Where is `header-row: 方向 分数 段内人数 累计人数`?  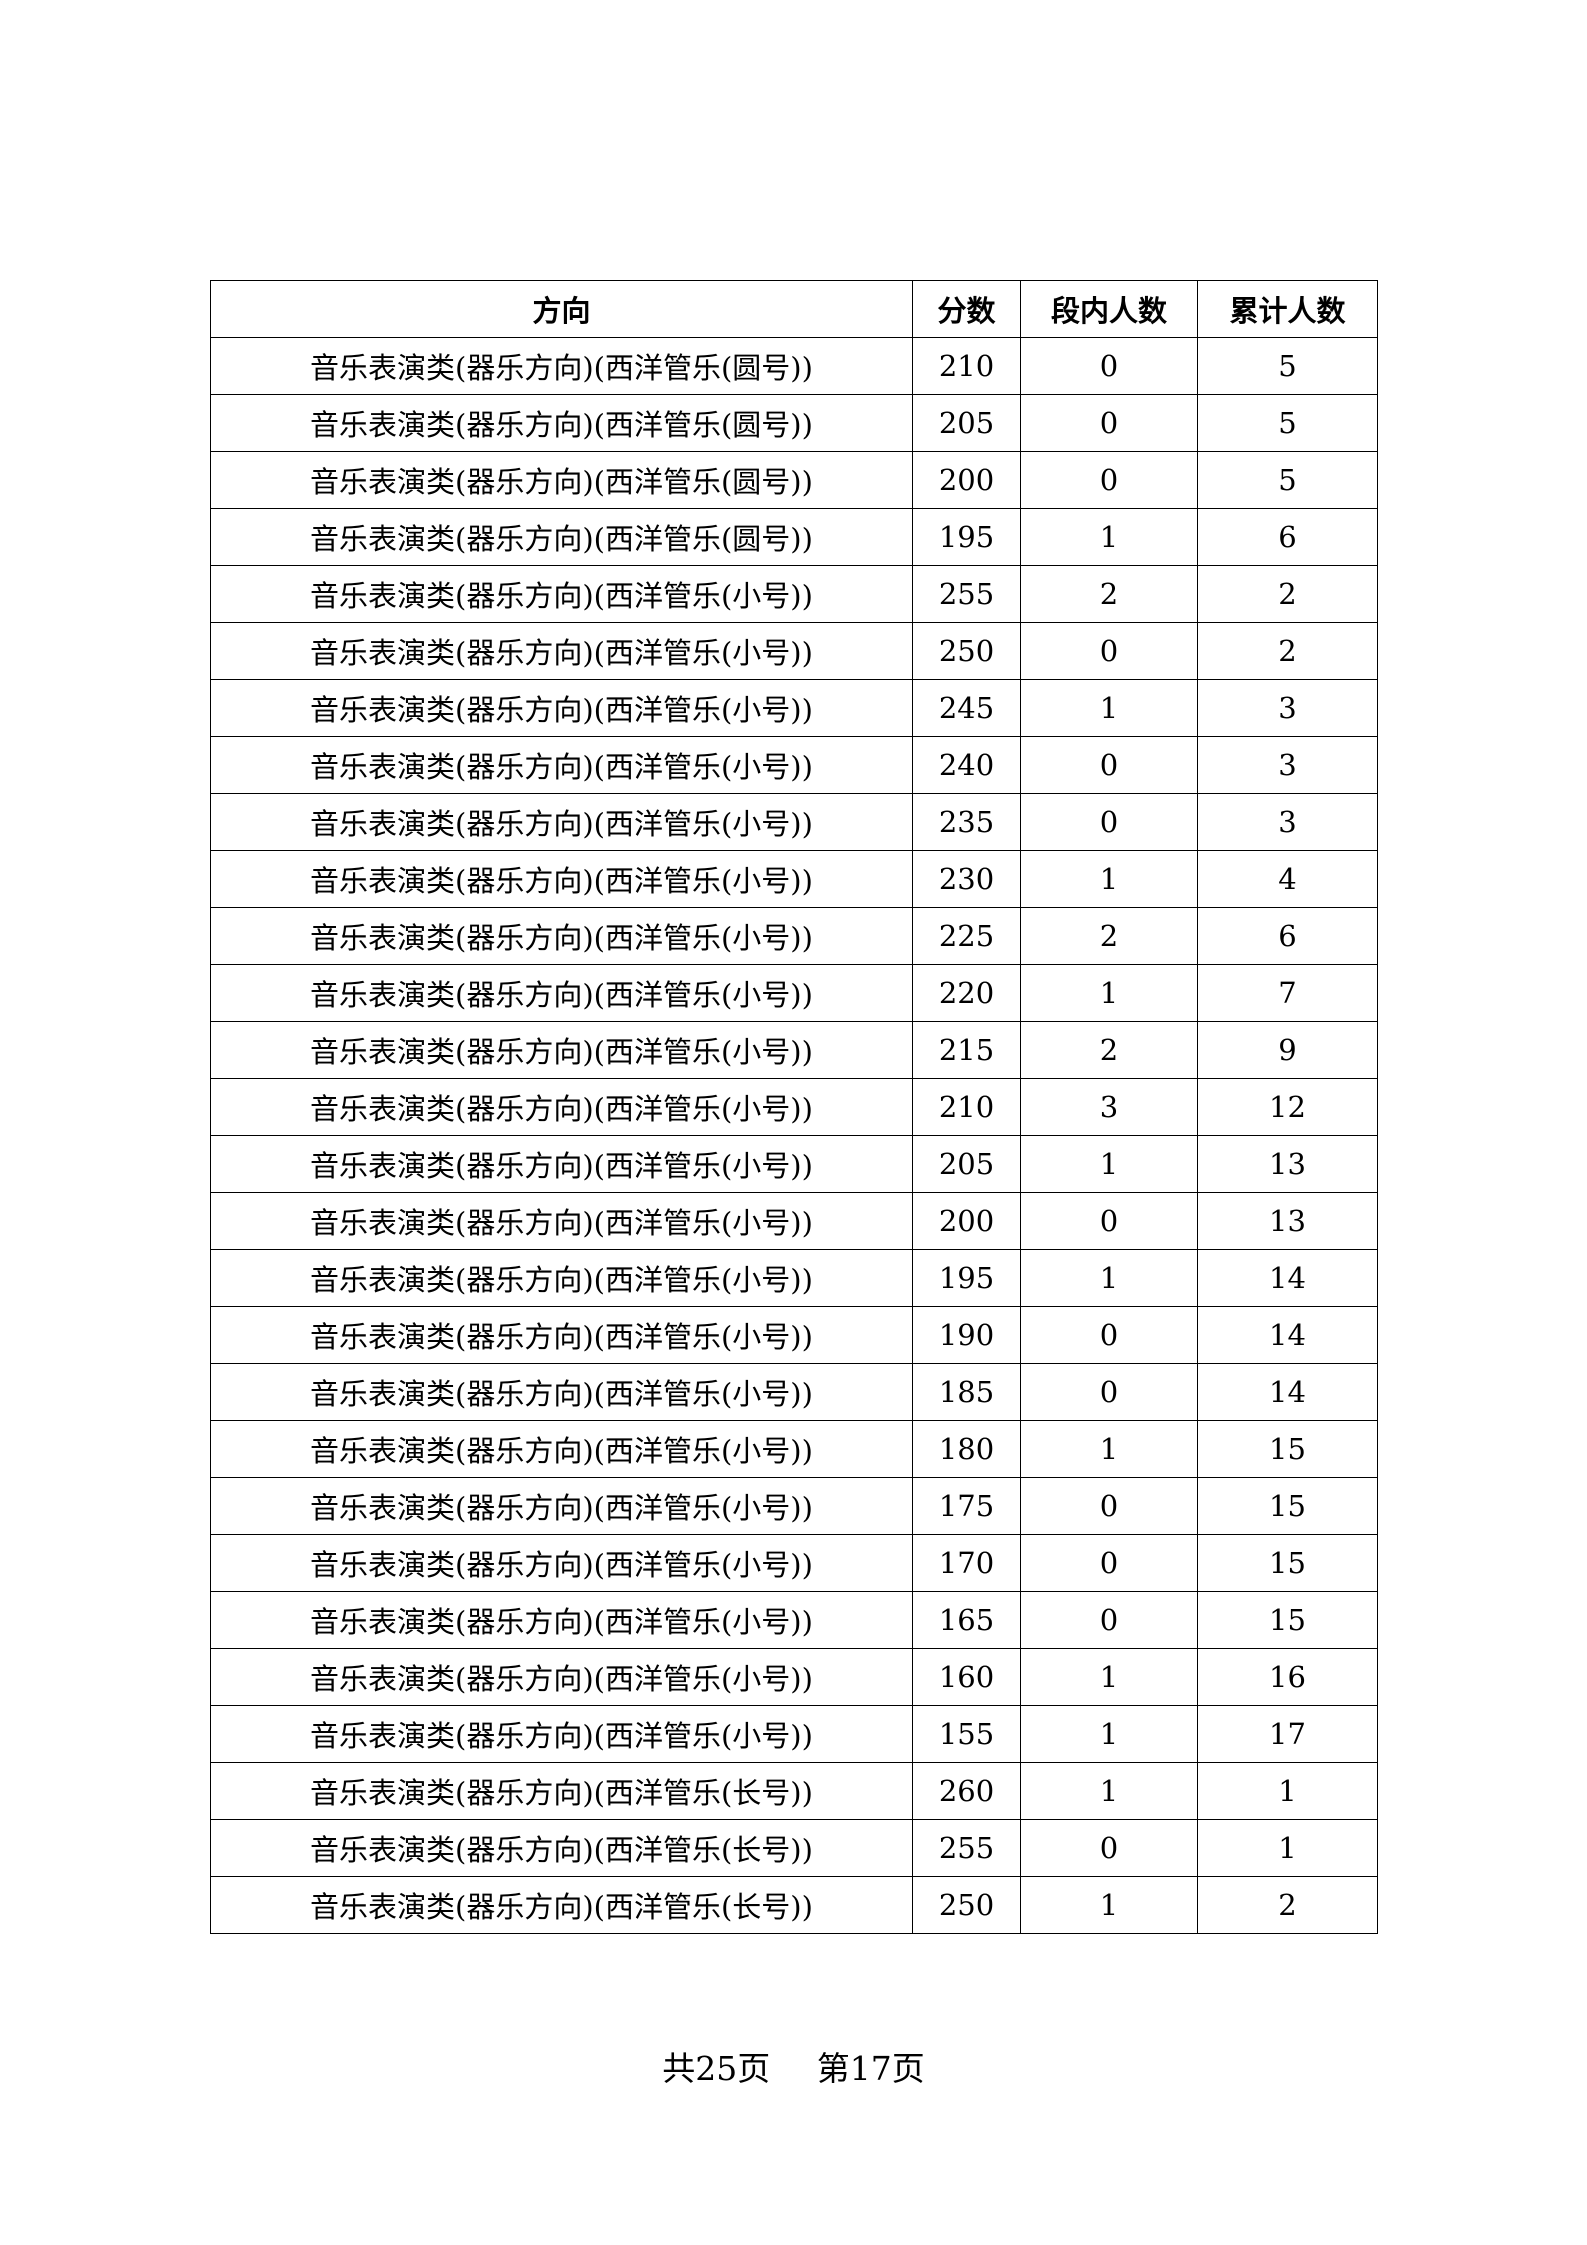
header-row: 方向 分数 段内人数 累计人数 is located at coordinates (794, 309).